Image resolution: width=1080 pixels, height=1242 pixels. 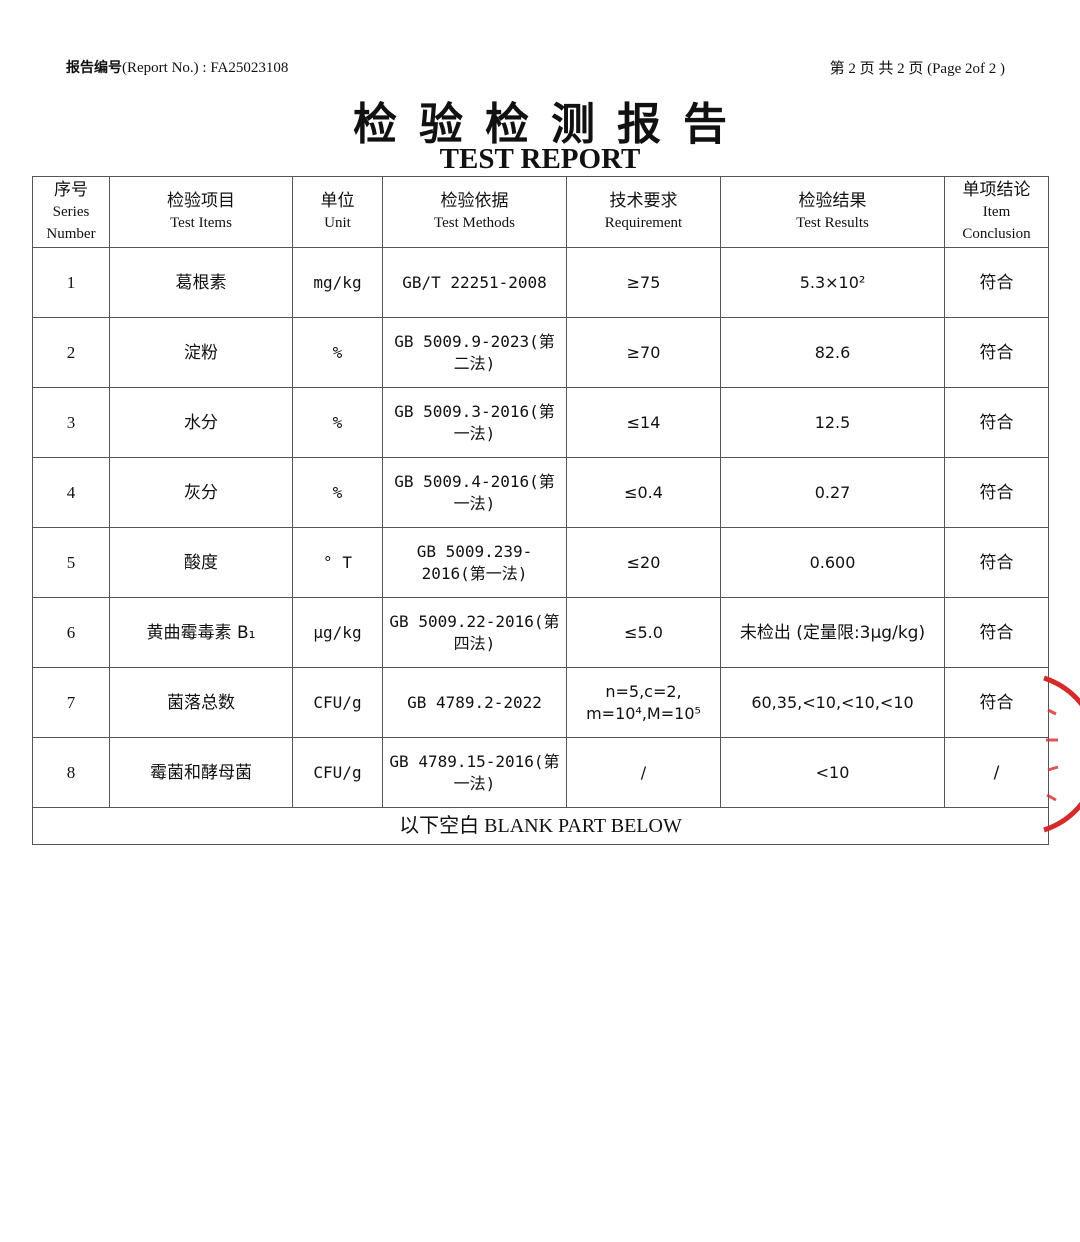 What do you see at coordinates (643, 352) in the screenshot?
I see `cell-req: ≥70` at bounding box center [643, 352].